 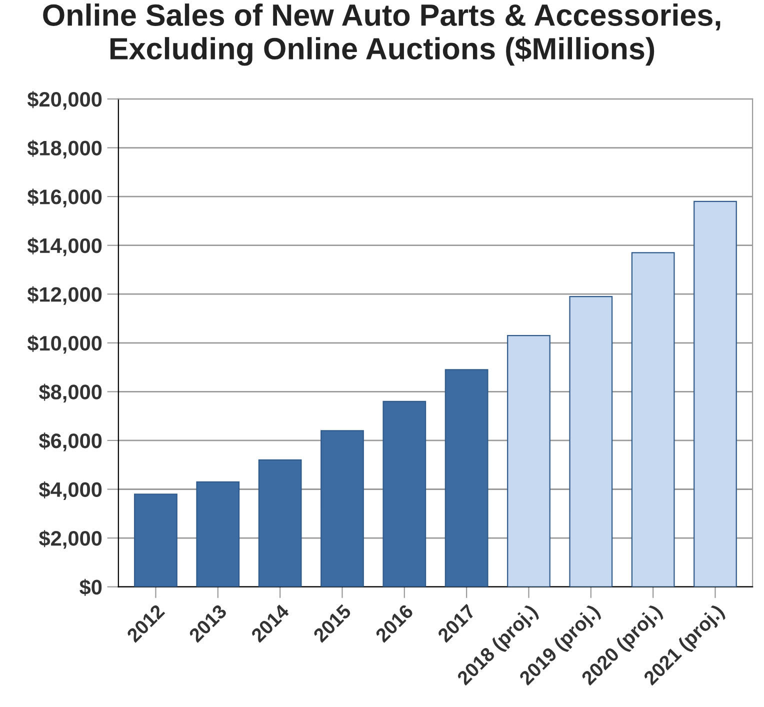 I want to click on y-tick-label: $6,000, so click(x=70, y=442).